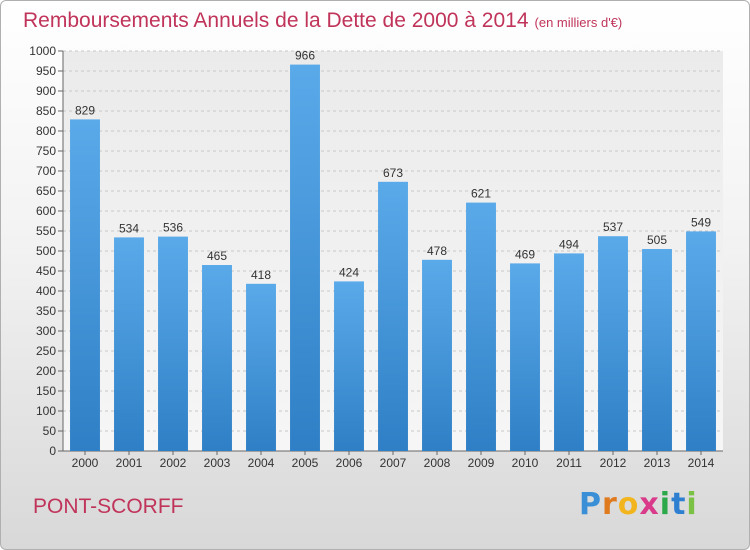 The width and height of the screenshot is (750, 550). What do you see at coordinates (46, 271) in the screenshot?
I see `y-tick-label: 450` at bounding box center [46, 271].